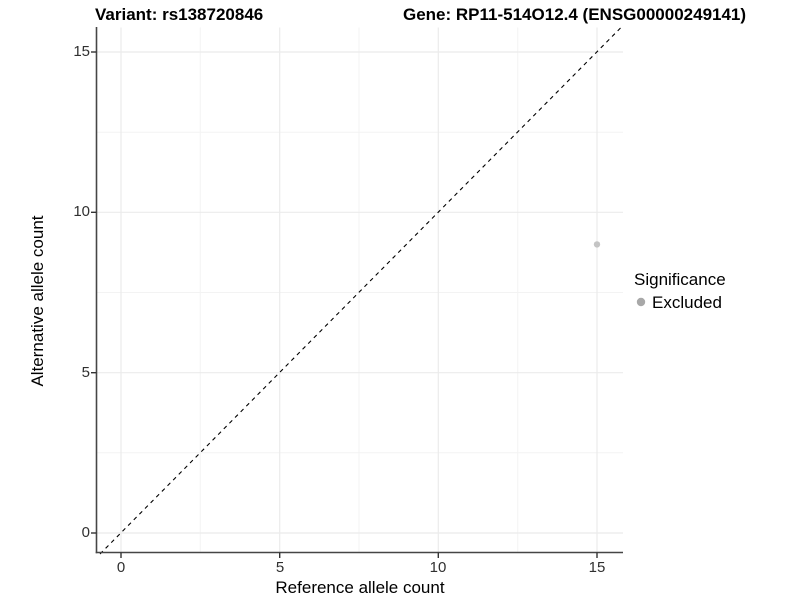 The width and height of the screenshot is (800, 600). I want to click on plot-title-variant: Variant: rs138720846, so click(179, 14).